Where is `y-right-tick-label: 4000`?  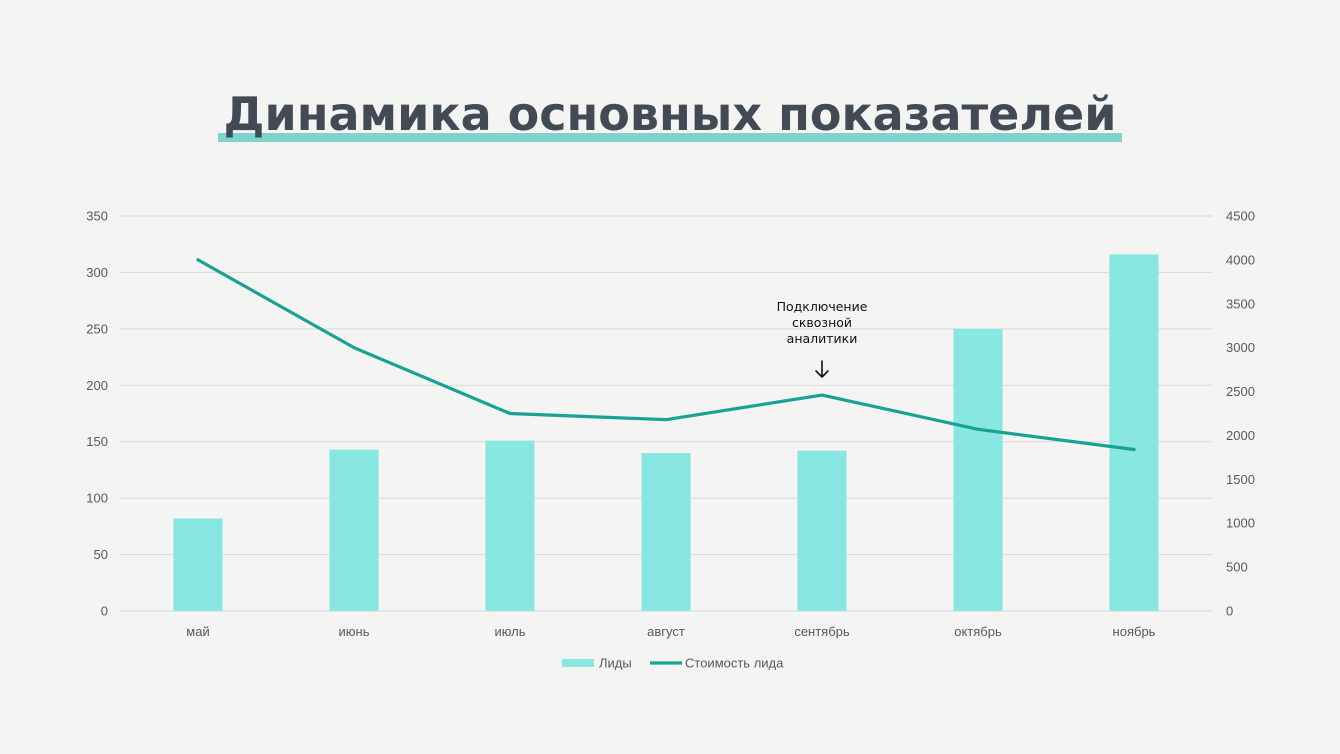 y-right-tick-label: 4000 is located at coordinates (1240, 259).